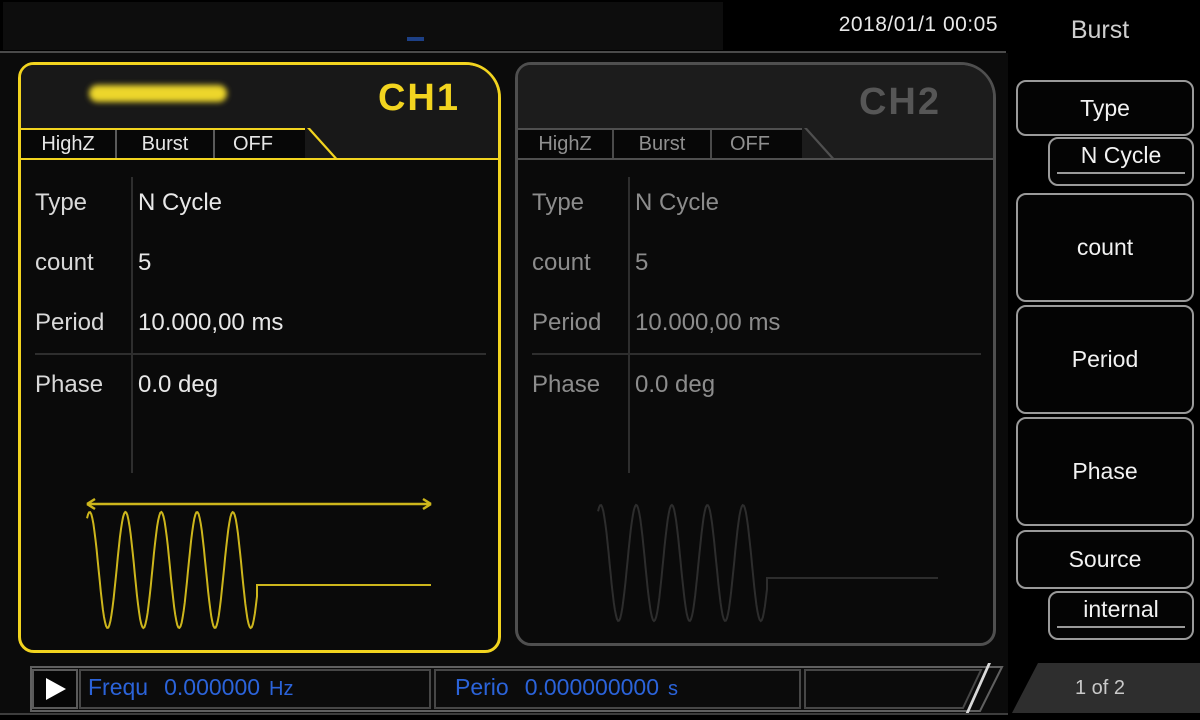 The width and height of the screenshot is (1200, 720). I want to click on ch1-type-row: Type N Cycle, so click(259, 203).